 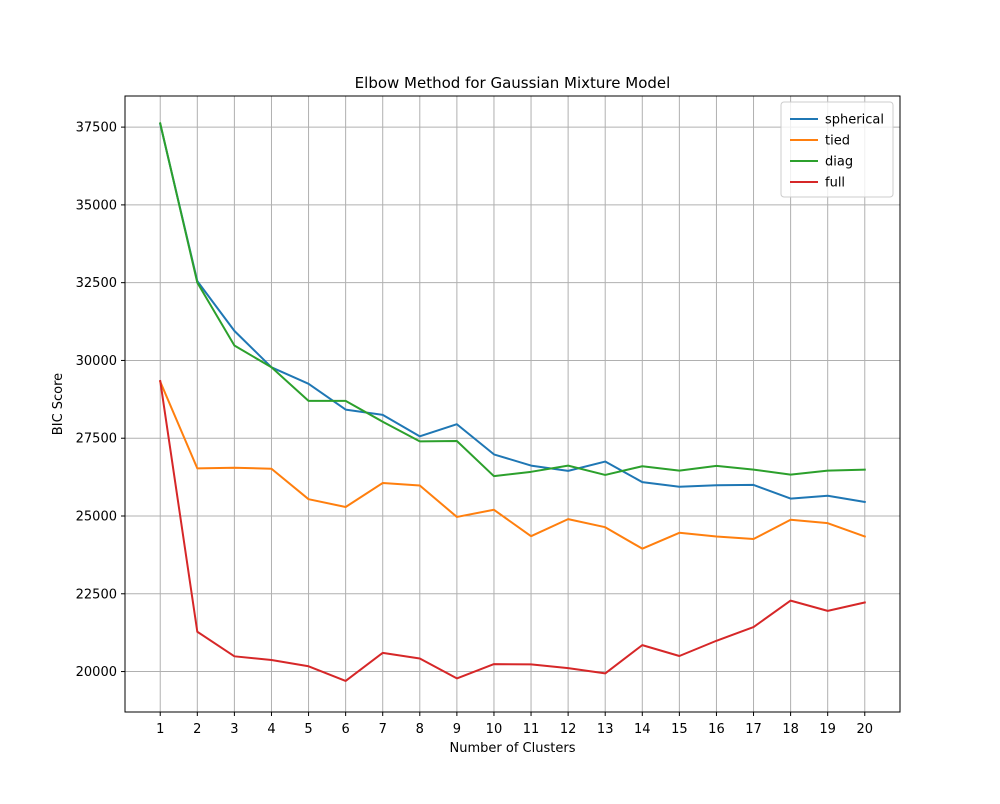 I want to click on y-tick-label: 22500, so click(x=96, y=594).